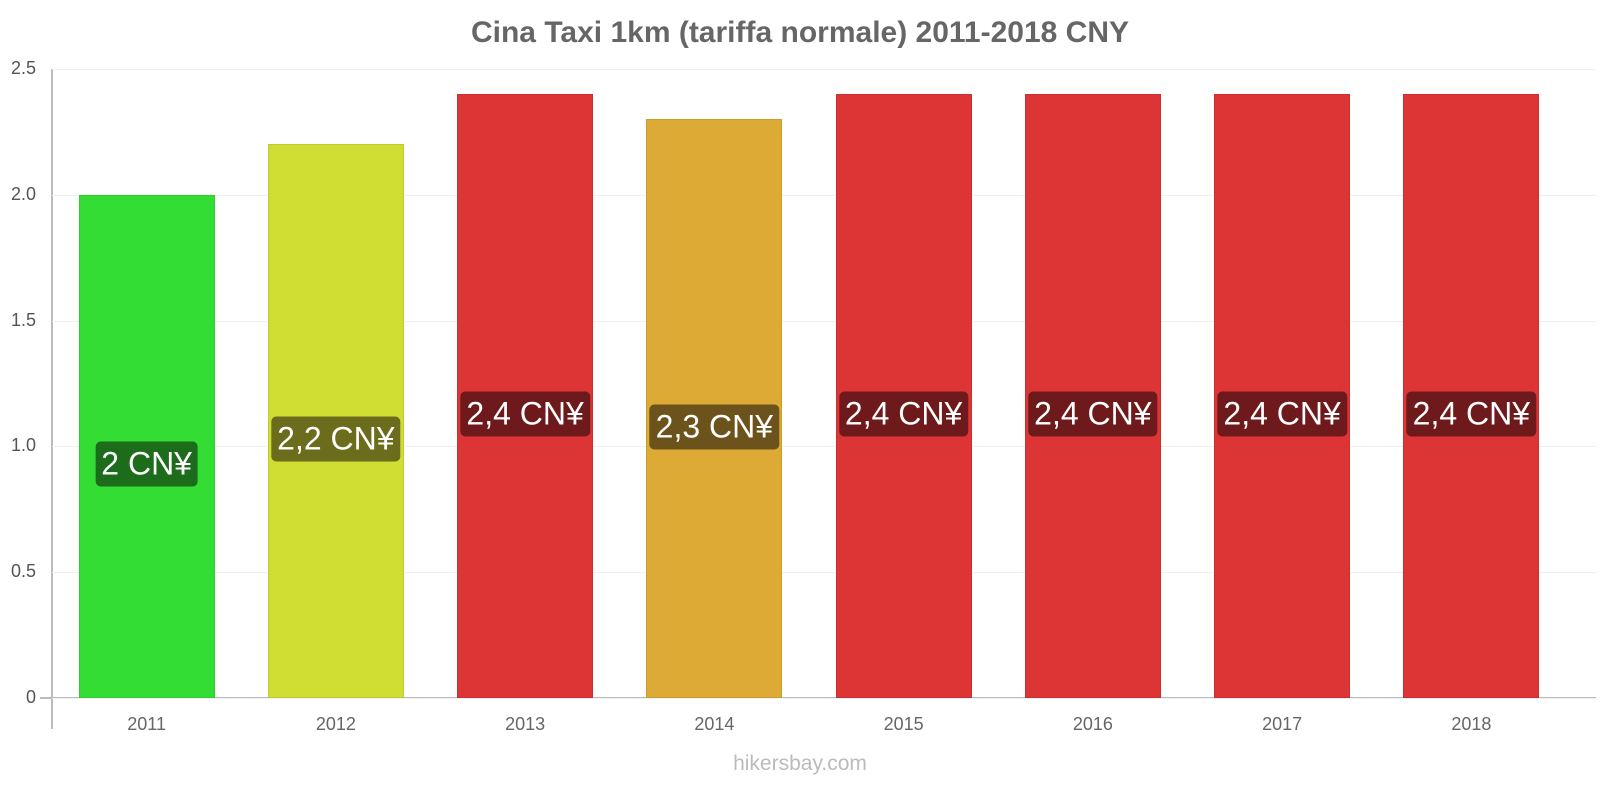 This screenshot has width=1600, height=800. Describe the element at coordinates (146, 724) in the screenshot. I see `x-tick-label: 2011` at that location.